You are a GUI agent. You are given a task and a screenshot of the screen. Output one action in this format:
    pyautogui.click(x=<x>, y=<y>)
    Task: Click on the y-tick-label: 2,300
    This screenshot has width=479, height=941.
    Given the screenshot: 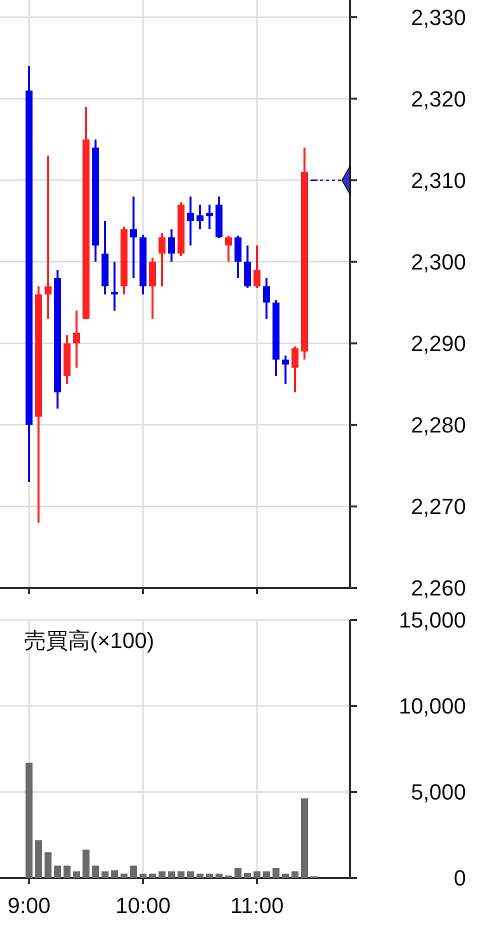 What is the action you would take?
    pyautogui.click(x=438, y=261)
    